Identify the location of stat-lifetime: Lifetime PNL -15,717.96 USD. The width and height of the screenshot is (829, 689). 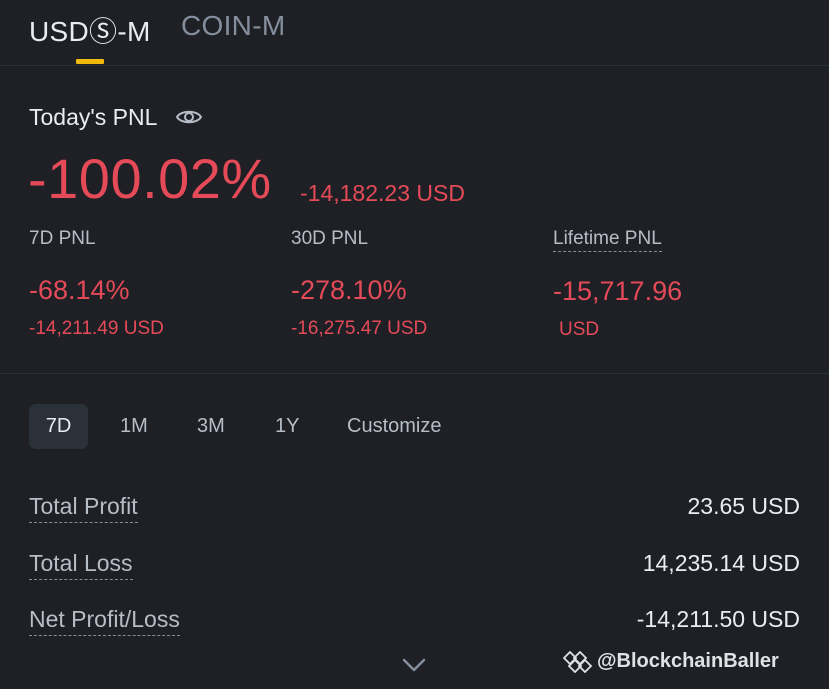
(617, 284).